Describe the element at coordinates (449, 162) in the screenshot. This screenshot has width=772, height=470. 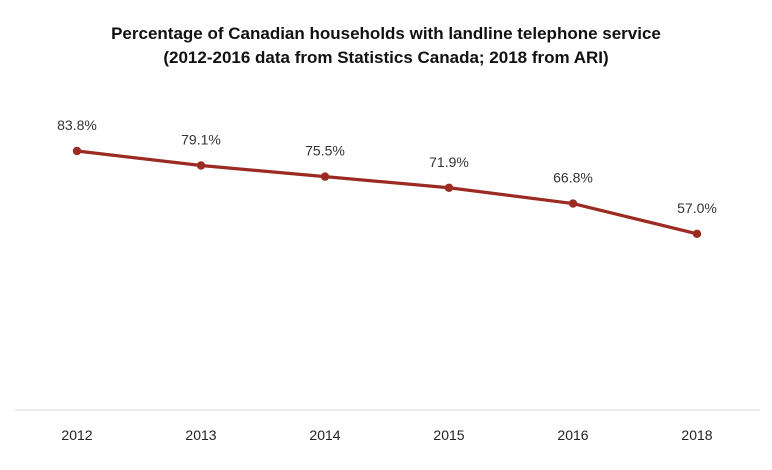
I see `data-label-2015: 71.9%` at that location.